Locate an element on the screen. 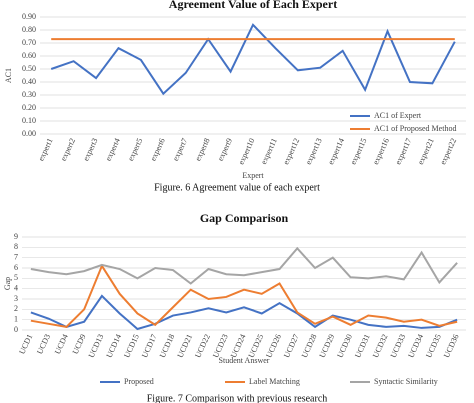 This screenshot has width=474, height=403. x-tick-label: UCD4 is located at coordinates (61, 344).